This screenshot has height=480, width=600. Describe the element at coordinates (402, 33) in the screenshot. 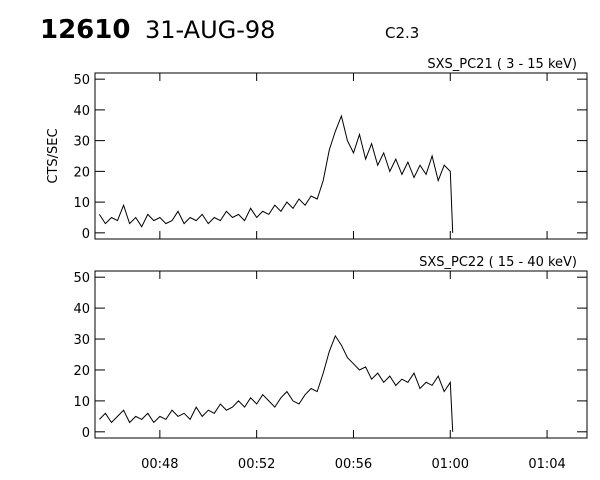

I see `flare-class: C2.3` at that location.